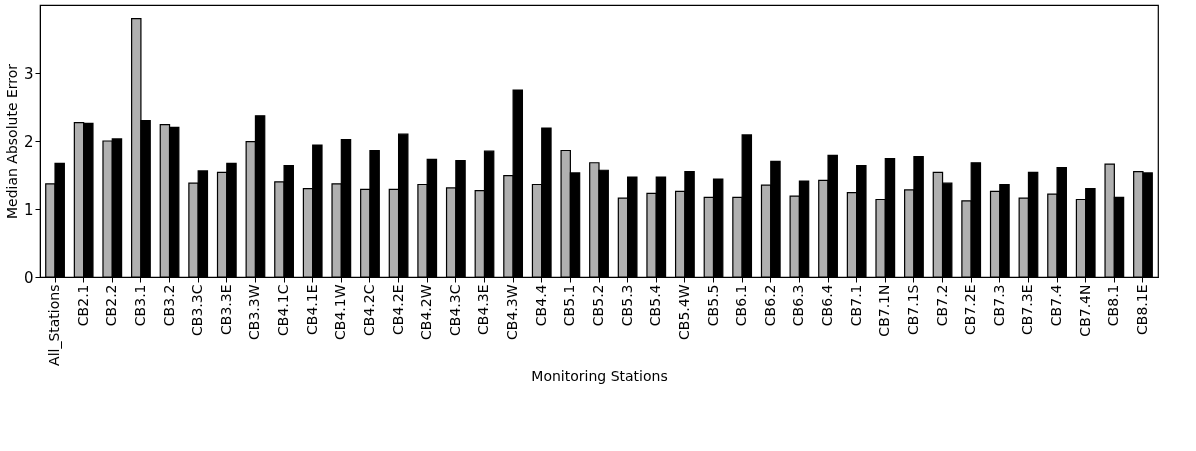 This screenshot has width=1196, height=451. Describe the element at coordinates (254, 312) in the screenshot. I see `x-tick-label: CB3.3W` at that location.